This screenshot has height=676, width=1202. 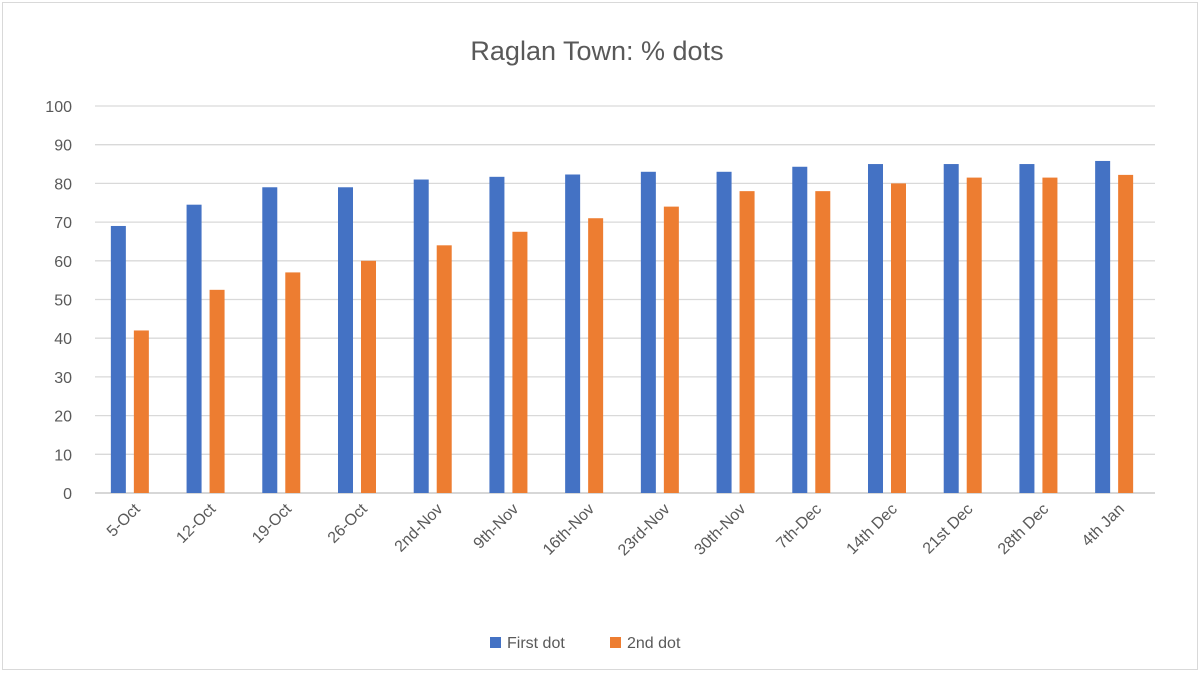 I want to click on x-tick-label: 19-Oct, so click(x=272, y=523).